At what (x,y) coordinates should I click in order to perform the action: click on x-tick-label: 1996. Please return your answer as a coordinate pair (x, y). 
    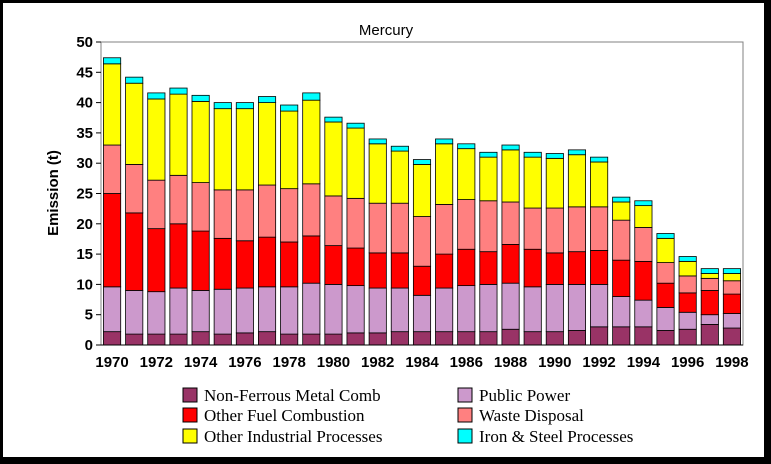
    Looking at the image, I should click on (687, 362).